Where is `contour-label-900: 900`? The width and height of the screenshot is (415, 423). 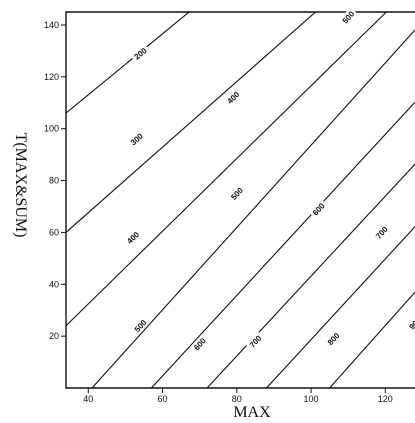
contour-label-900: 900 is located at coordinates (411, 323).